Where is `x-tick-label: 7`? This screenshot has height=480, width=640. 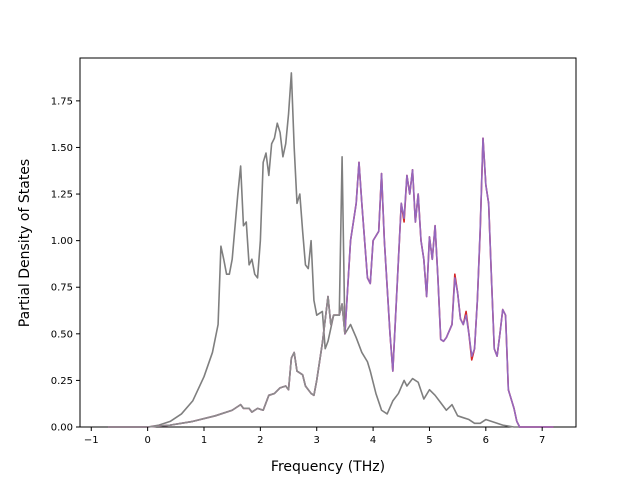
x-tick-label: 7 is located at coordinates (542, 440).